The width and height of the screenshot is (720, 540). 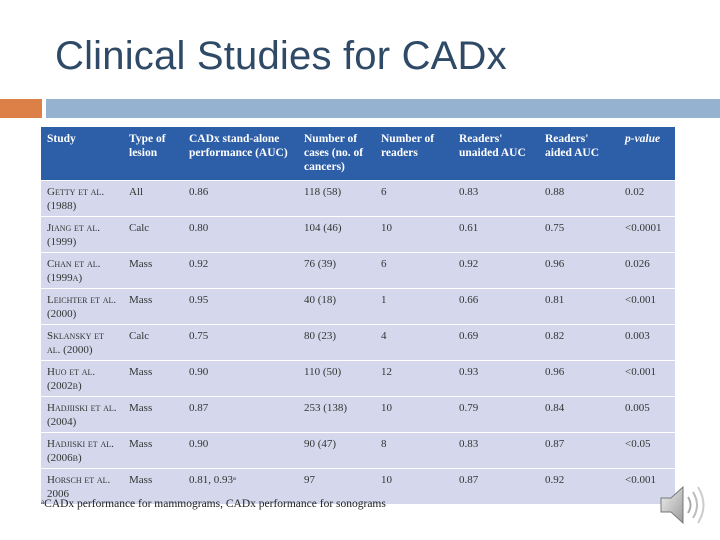 What do you see at coordinates (469, 264) in the screenshot?
I see `cell-unaided-auc: 0.92` at bounding box center [469, 264].